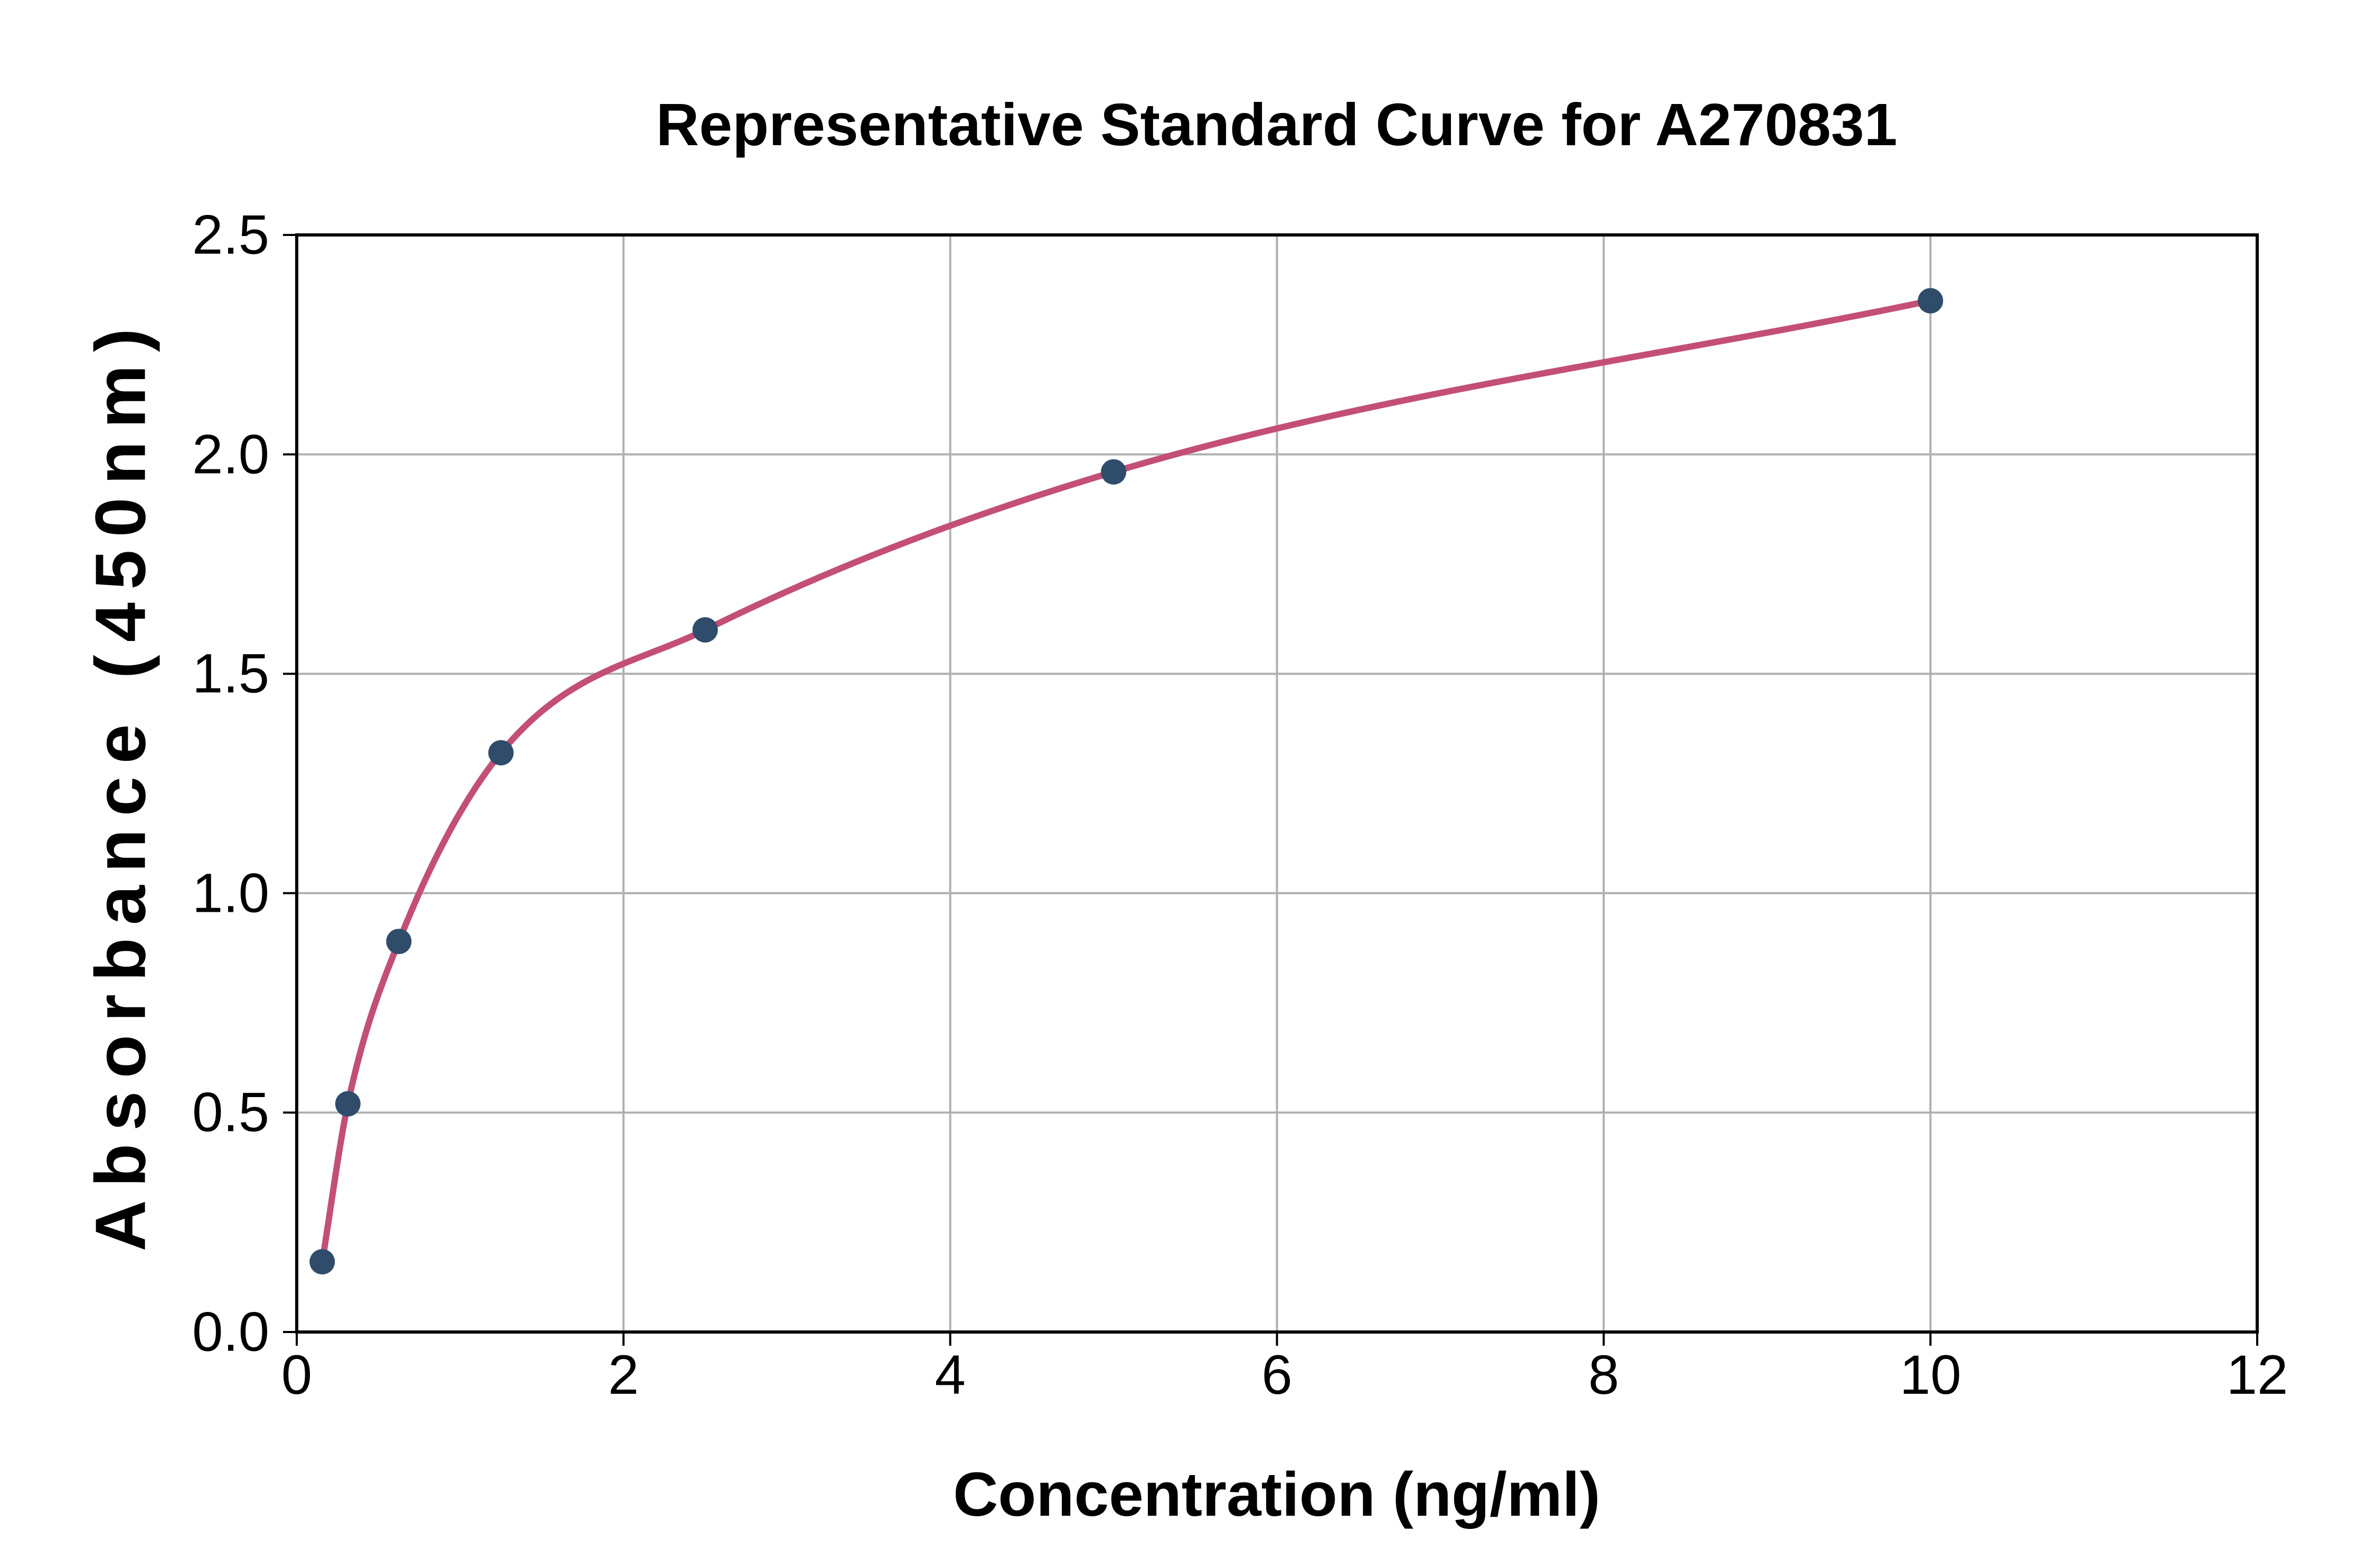  Describe the element at coordinates (1604, 1375) in the screenshot. I see `x-tick-label: 8` at that location.